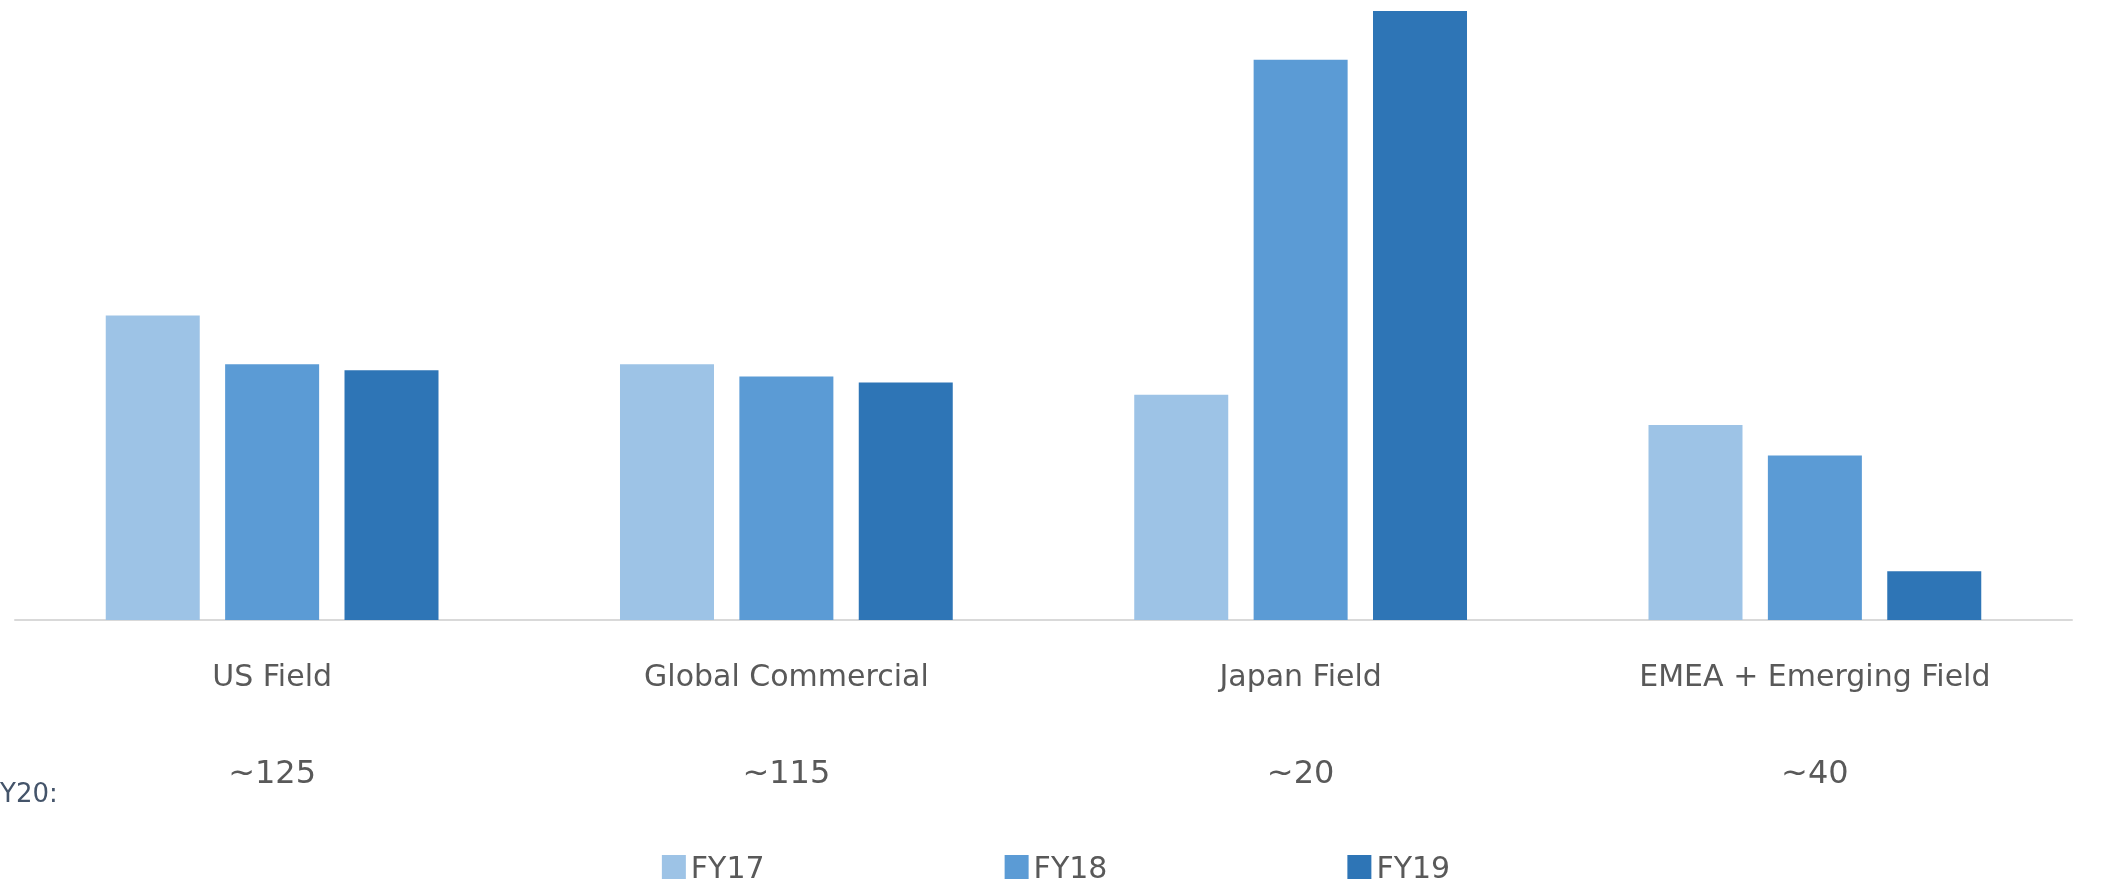  I want to click on text: ~125, so click(272, 772).